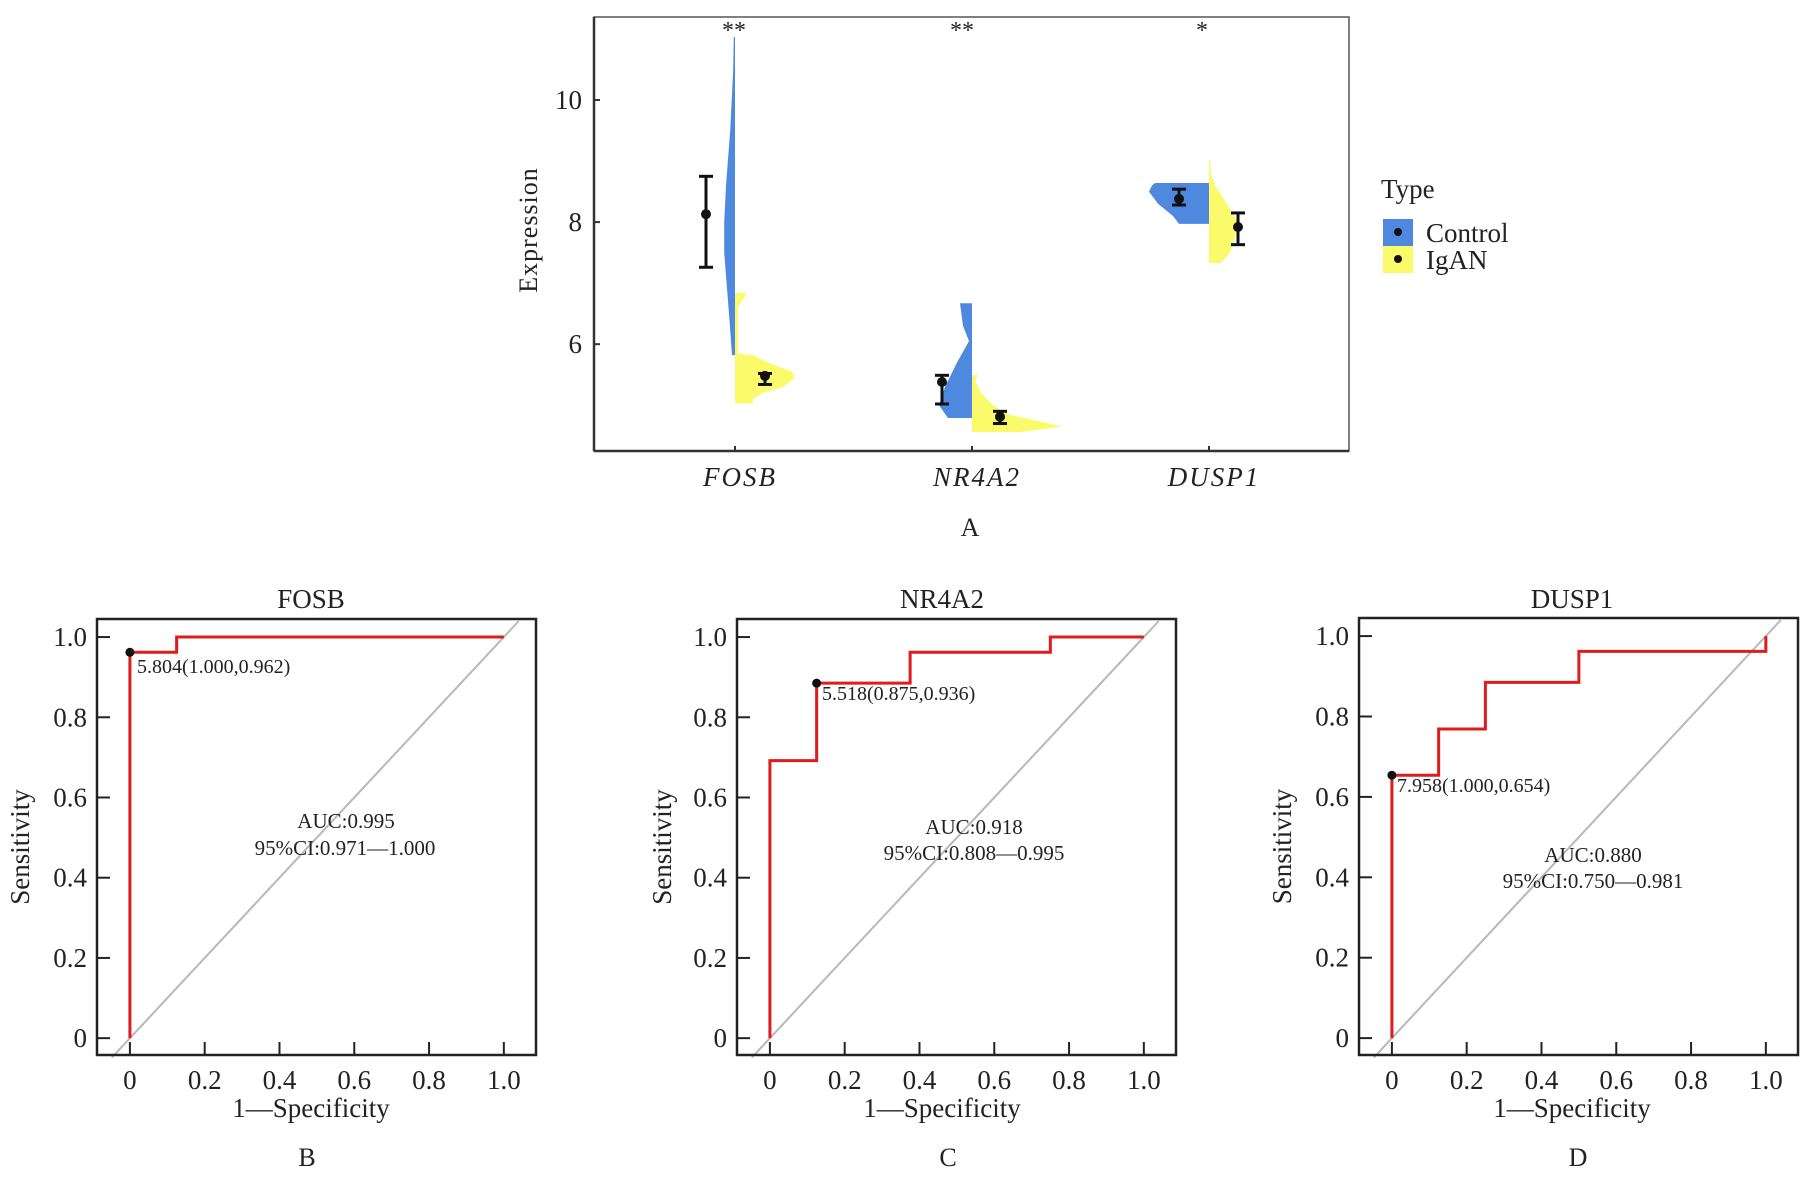 This screenshot has width=1805, height=1183. What do you see at coordinates (306, 1157) in the screenshot?
I see `panel-label-b: B` at bounding box center [306, 1157].